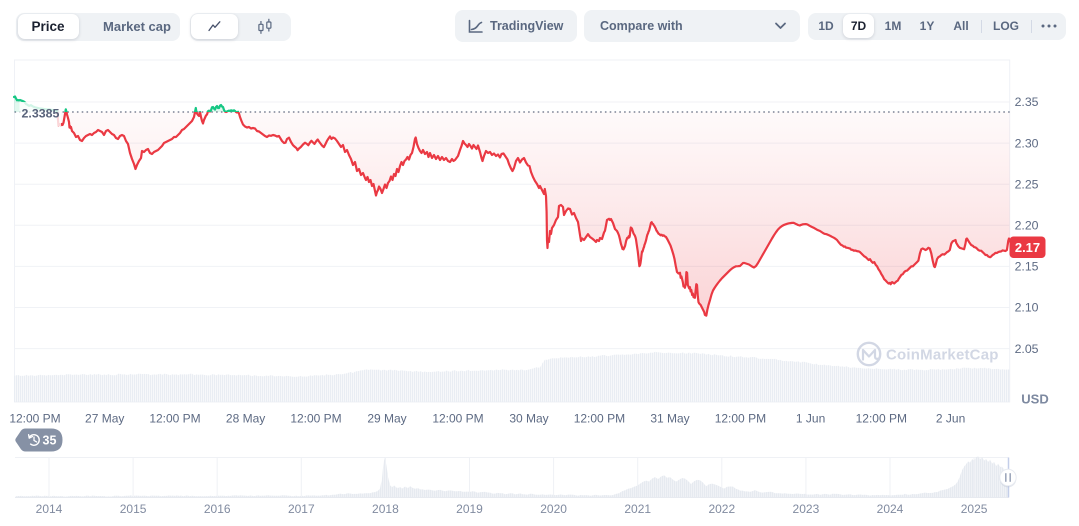  Describe the element at coordinates (385, 509) in the screenshot. I see `svg-text: 2018` at that location.